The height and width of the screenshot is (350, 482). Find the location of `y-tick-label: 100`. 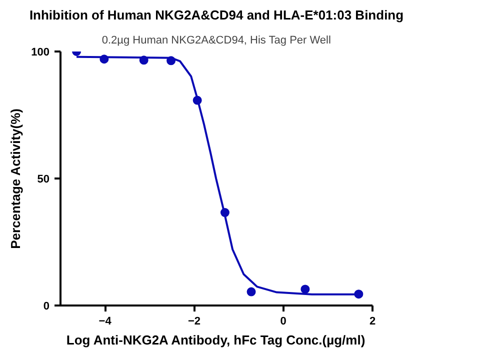

y-tick-label: 100 is located at coordinates (40, 52).